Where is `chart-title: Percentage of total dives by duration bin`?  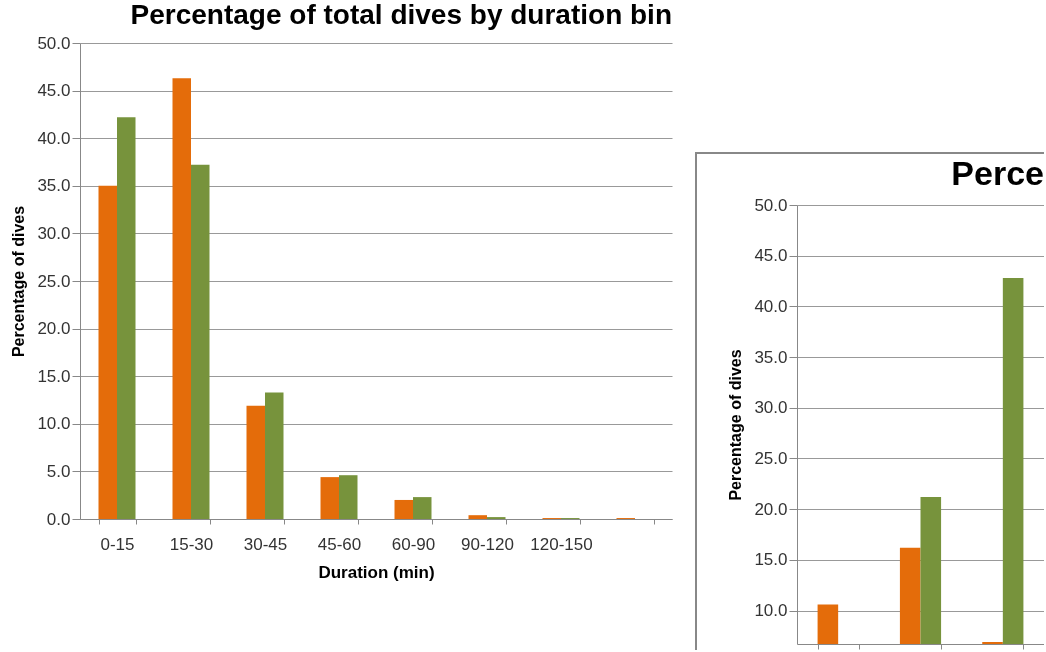
chart-title: Percentage of total dives by duration bin is located at coordinates (401, 15).